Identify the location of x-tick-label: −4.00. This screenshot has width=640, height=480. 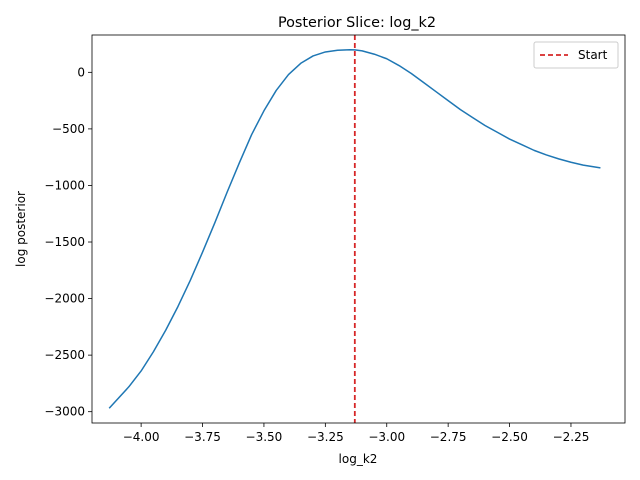
(141, 437).